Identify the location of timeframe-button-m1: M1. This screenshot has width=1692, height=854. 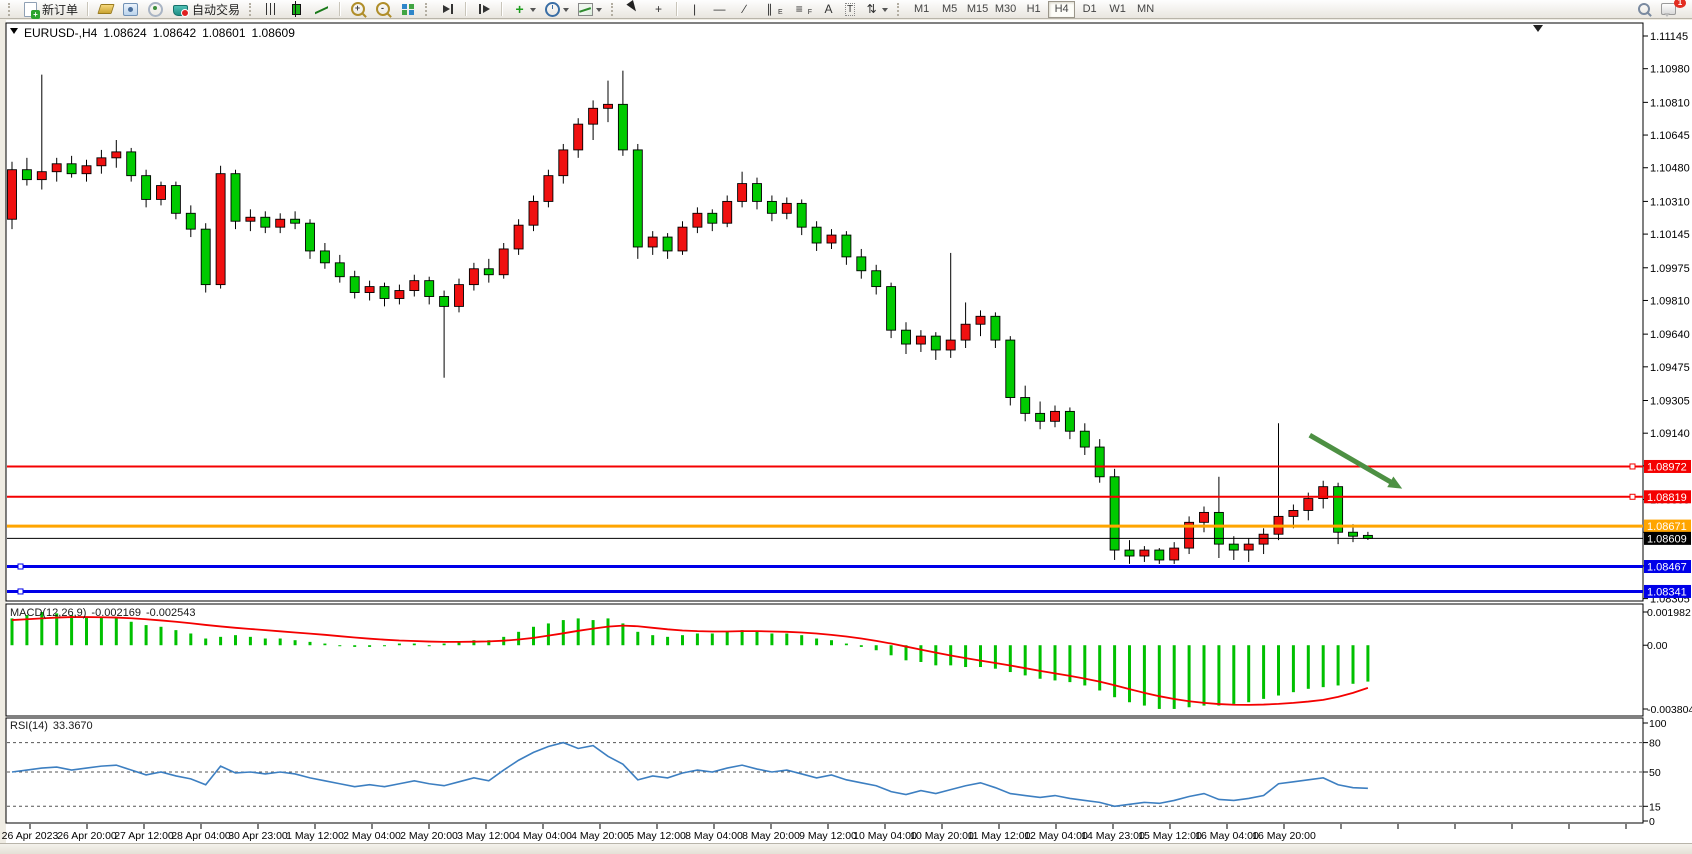
(921, 9).